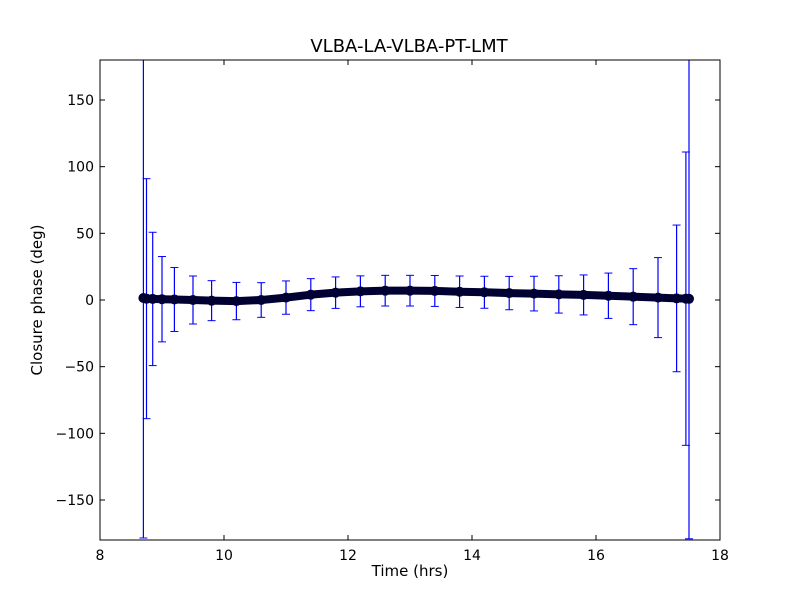 The height and width of the screenshot is (600, 800). Describe the element at coordinates (89, 301) in the screenshot. I see `y-tick-label: 0` at that location.